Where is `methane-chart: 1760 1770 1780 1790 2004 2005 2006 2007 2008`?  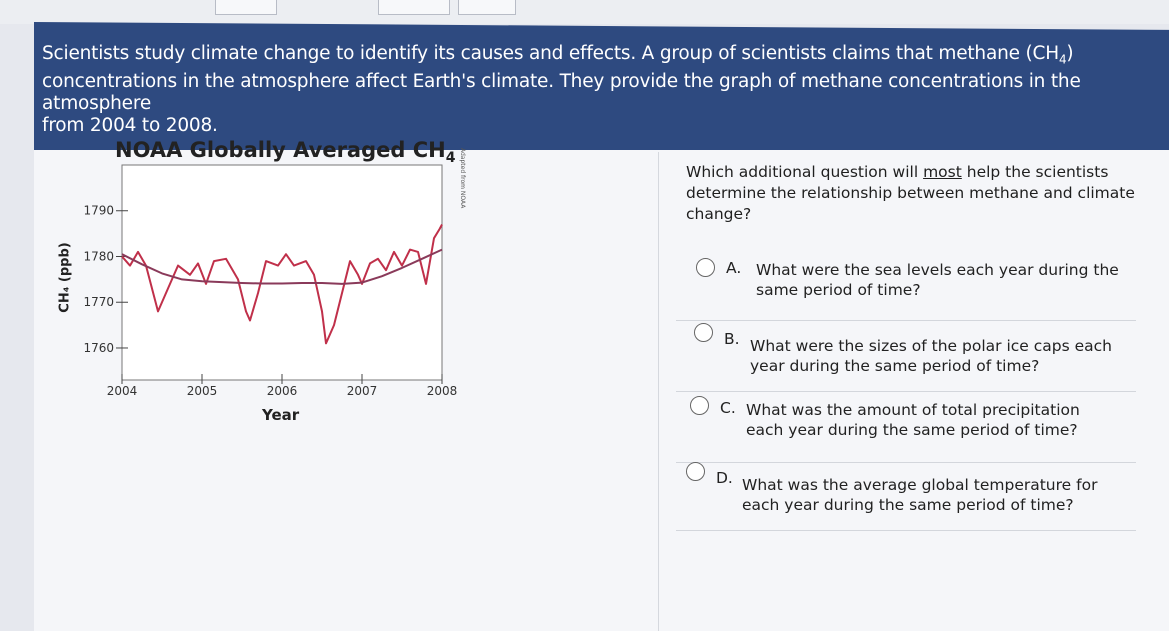
methane-chart: 1760 1770 1780 1790 2004 2005 2006 2007 2008 is located at coordinates (270, 281).